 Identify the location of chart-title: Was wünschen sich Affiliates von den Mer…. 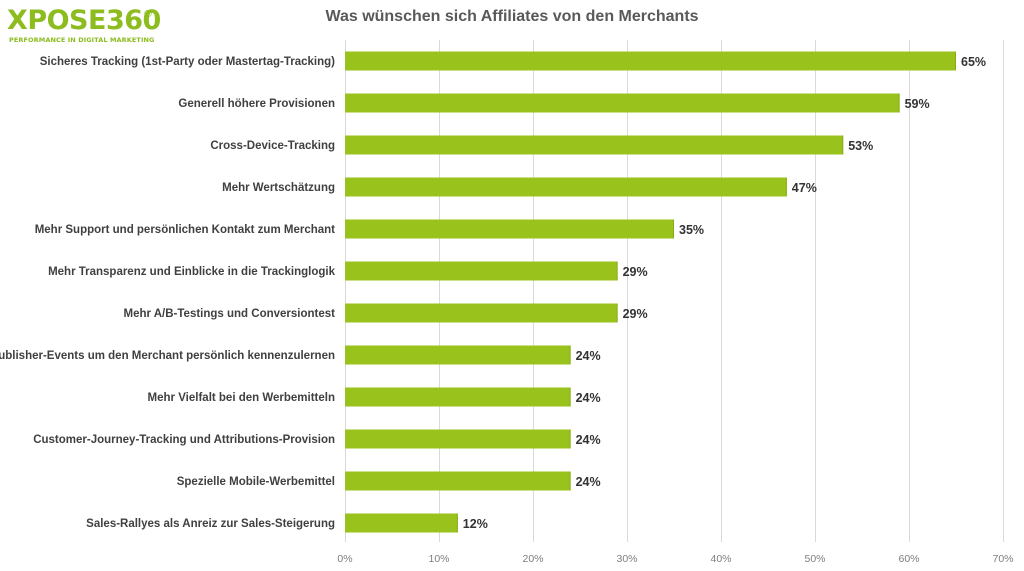
(512, 16).